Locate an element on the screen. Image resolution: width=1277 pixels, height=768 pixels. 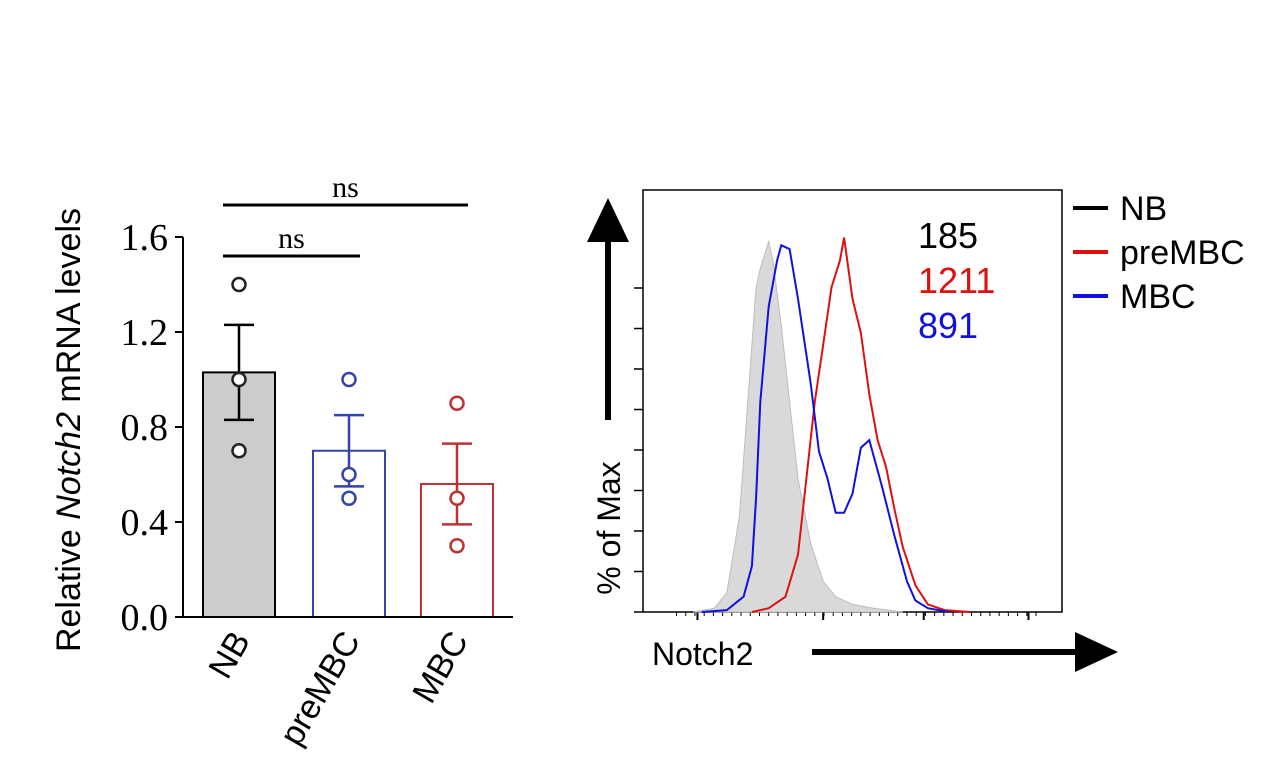
histogram-ylabel: % of Max is located at coordinates (609, 527).